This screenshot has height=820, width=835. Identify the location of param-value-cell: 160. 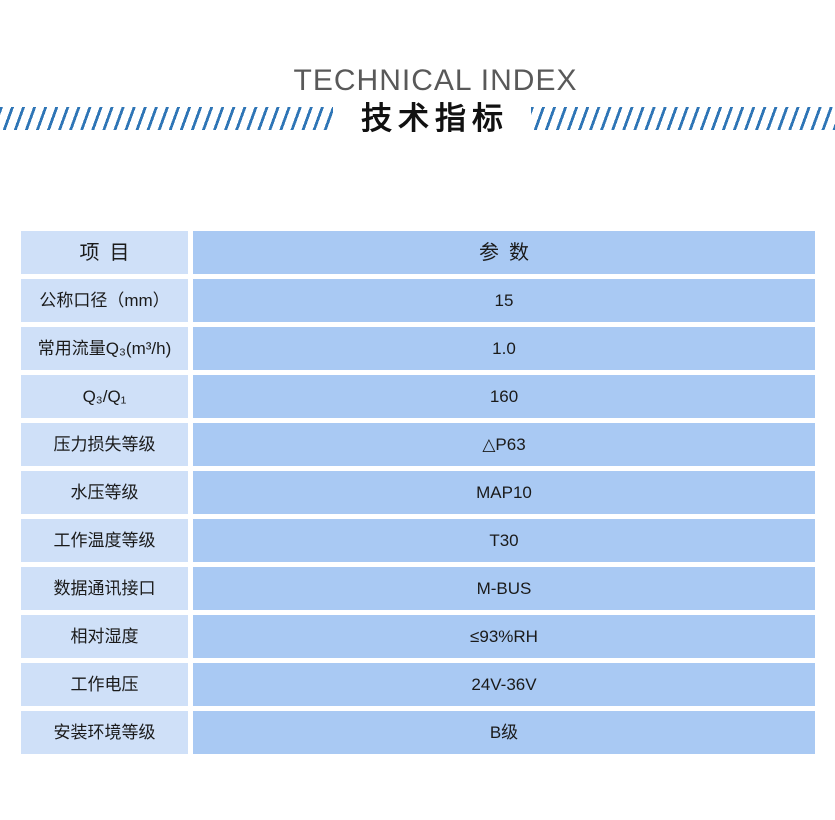
(504, 396).